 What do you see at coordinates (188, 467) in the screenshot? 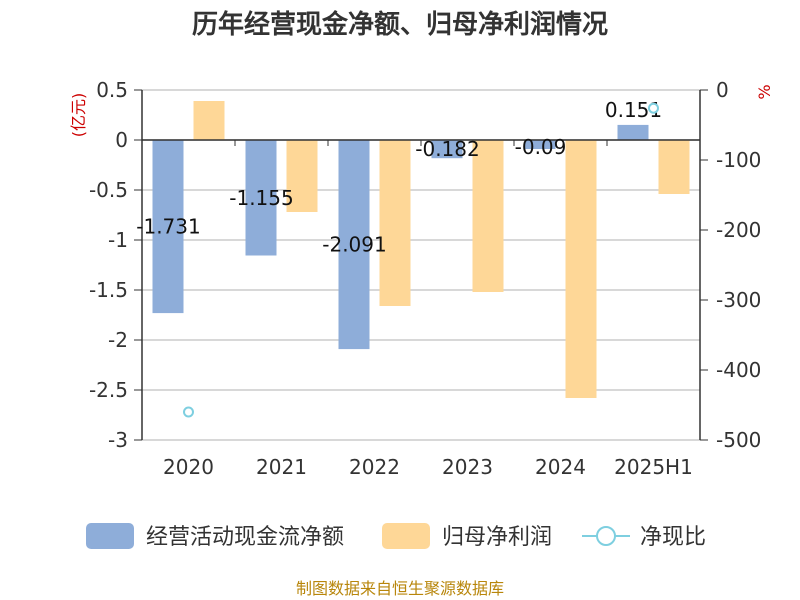
I see `x-tick-label: 2020` at bounding box center [188, 467].